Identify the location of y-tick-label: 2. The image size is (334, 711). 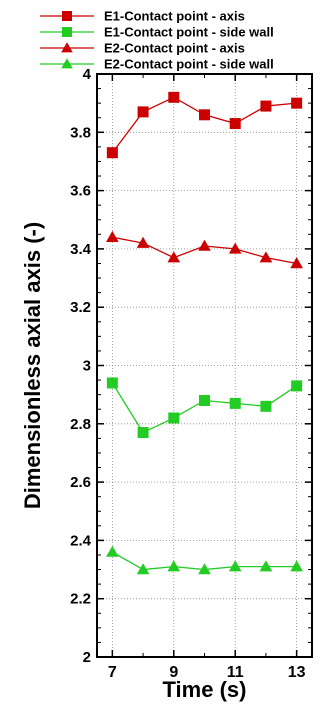
(87, 657).